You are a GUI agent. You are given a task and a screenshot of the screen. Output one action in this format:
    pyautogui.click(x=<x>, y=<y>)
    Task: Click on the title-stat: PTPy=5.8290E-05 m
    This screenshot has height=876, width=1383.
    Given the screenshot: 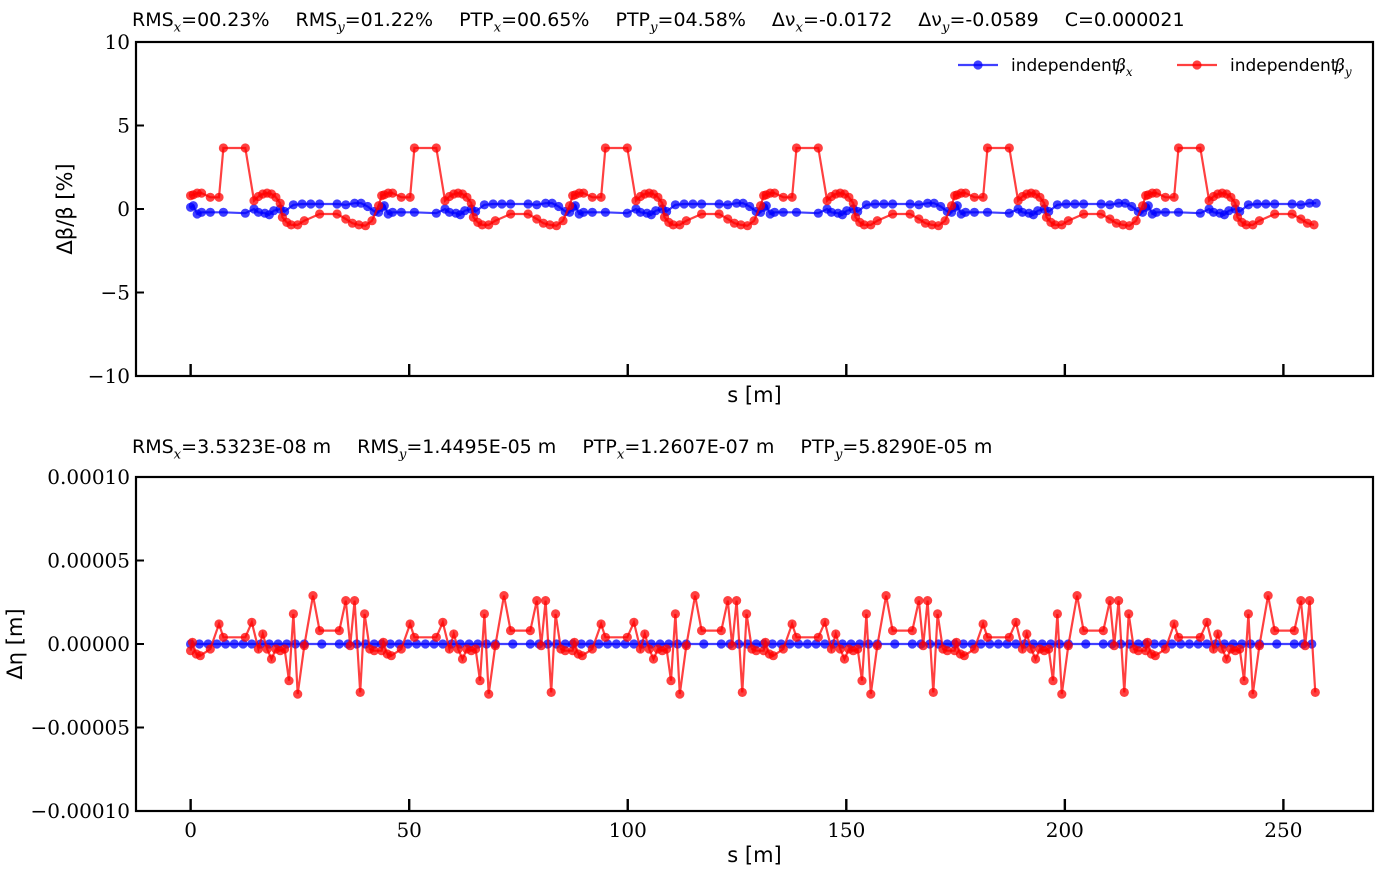 What is the action you would take?
    pyautogui.click(x=896, y=449)
    